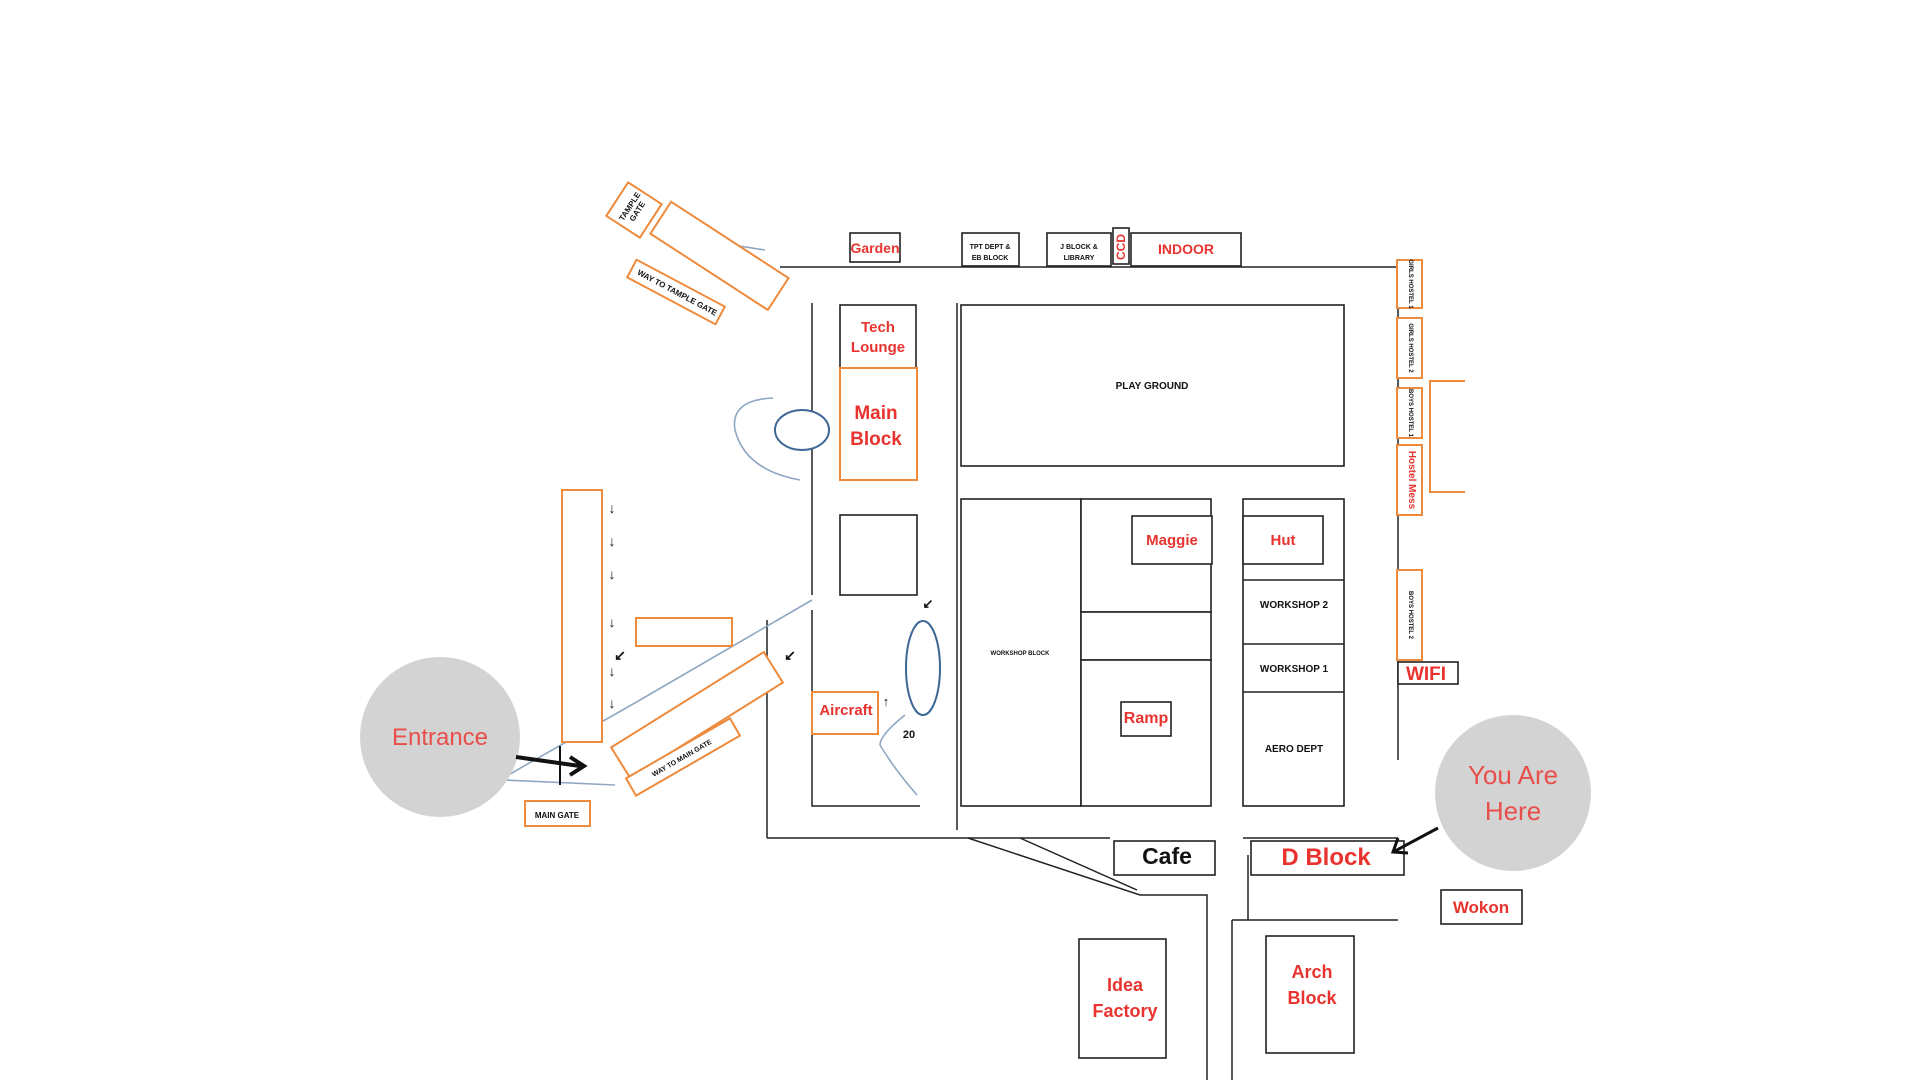  Describe the element at coordinates (1312, 985) in the screenshot. I see `arch-block-label: Arch Block` at that location.